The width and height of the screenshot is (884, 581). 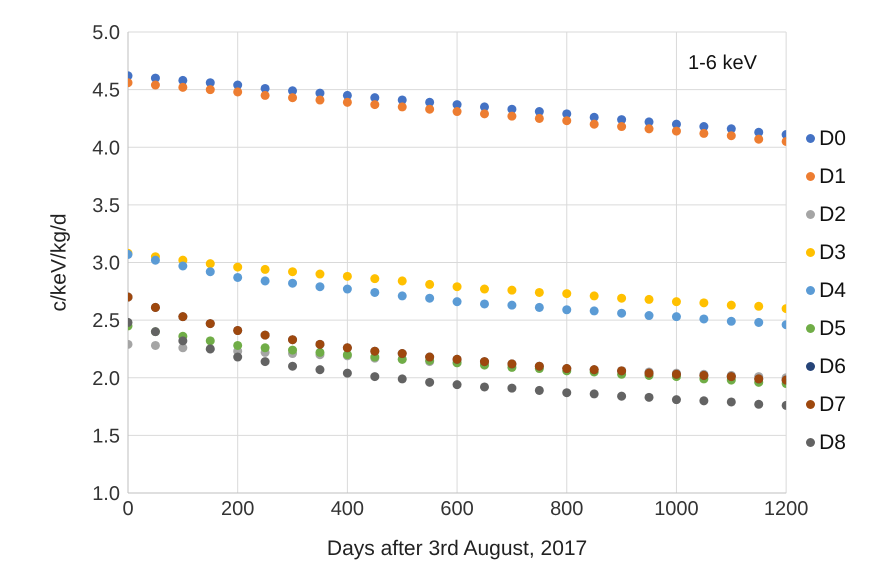 What do you see at coordinates (347, 509) in the screenshot?
I see `x-tick-label: 400` at bounding box center [347, 509].